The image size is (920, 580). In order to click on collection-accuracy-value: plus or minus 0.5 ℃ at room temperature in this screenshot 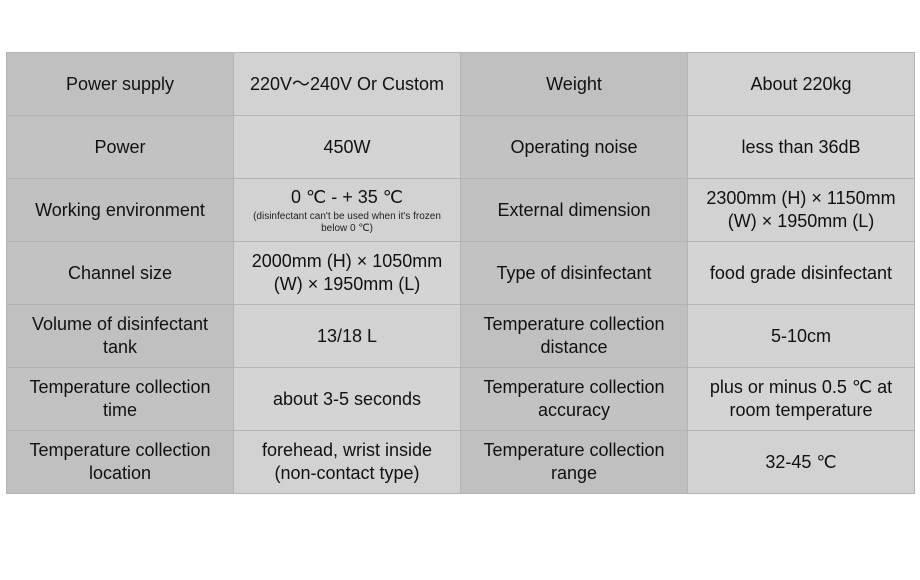, I will do `click(801, 399)`.